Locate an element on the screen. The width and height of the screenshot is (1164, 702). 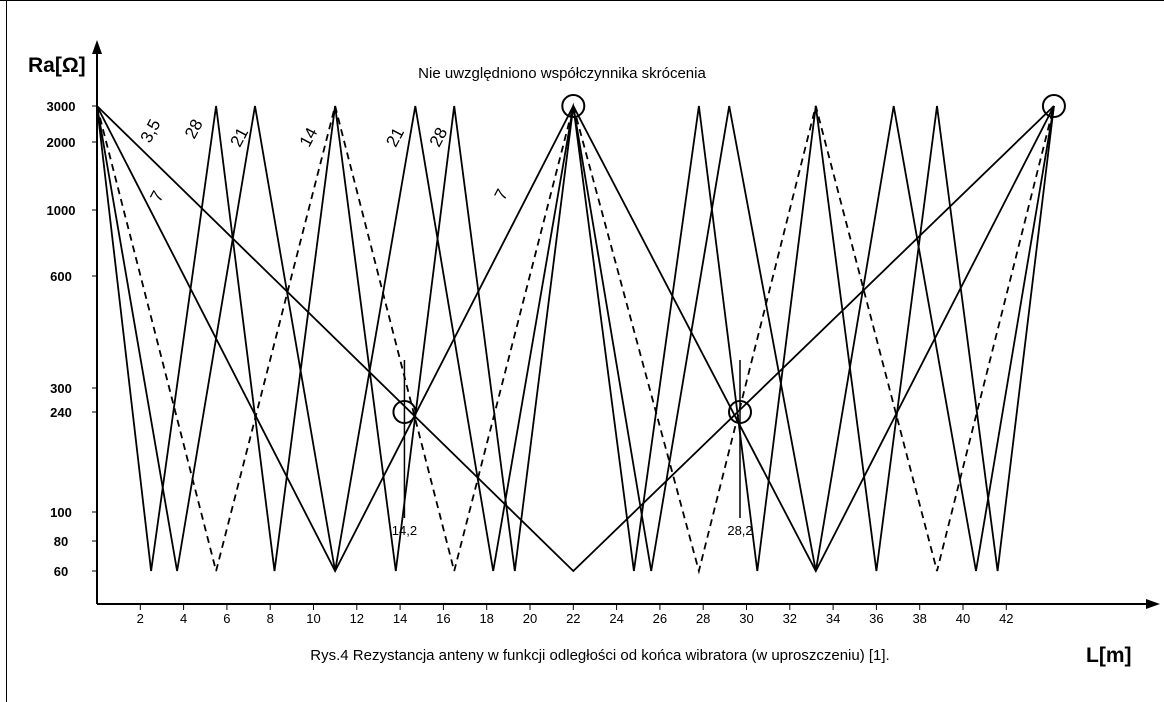
x-tick-label: 34 is located at coordinates (833, 618).